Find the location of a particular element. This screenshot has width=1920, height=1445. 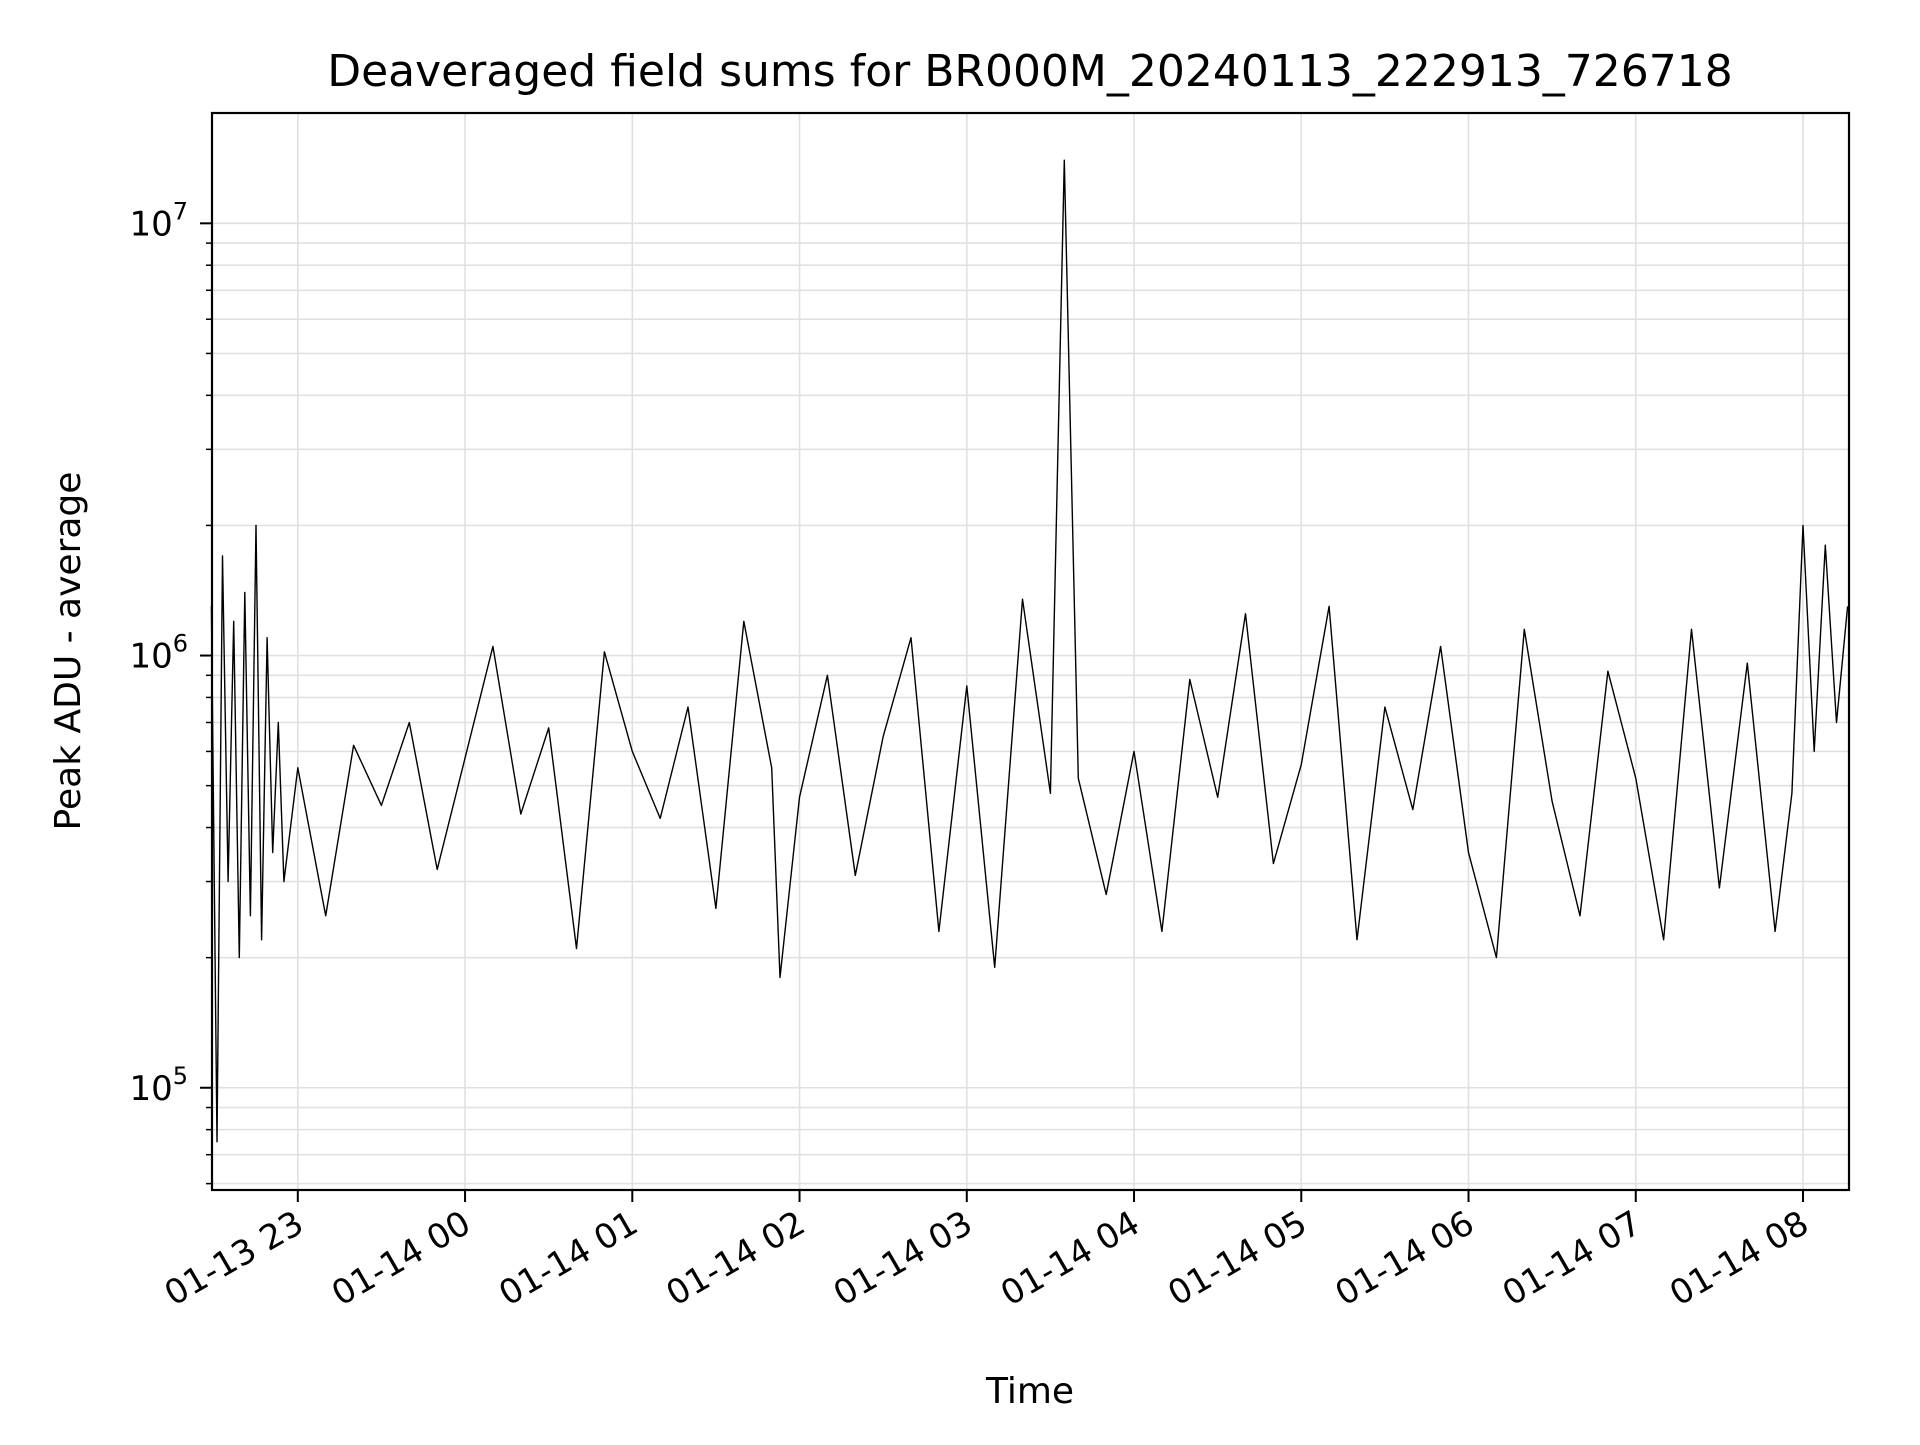

x-axis-label: Time is located at coordinates (1029, 1391).